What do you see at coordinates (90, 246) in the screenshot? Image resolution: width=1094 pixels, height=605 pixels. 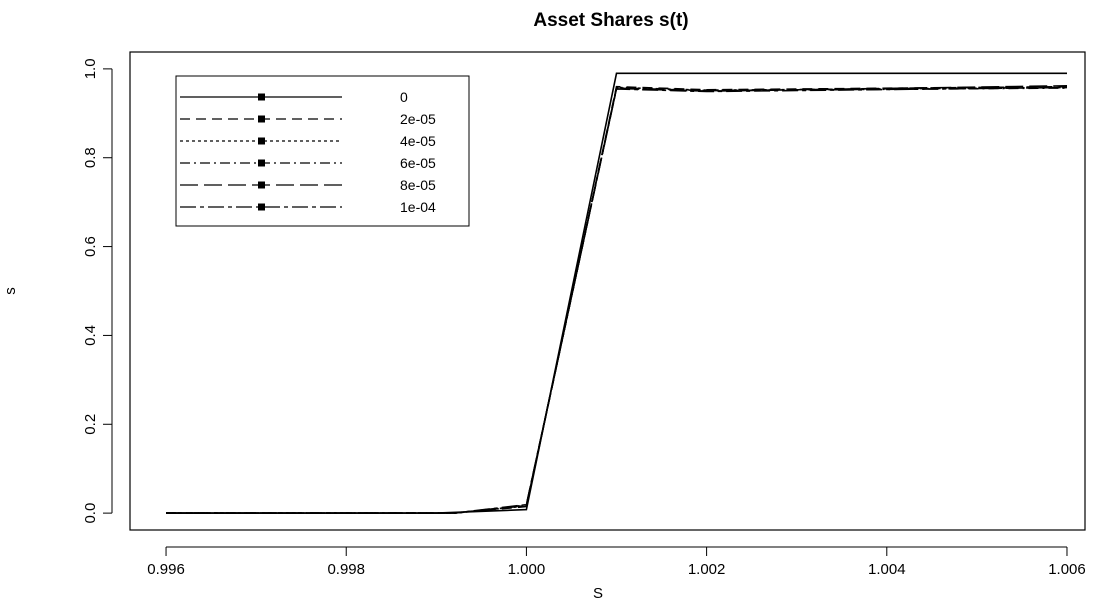 I see `y-tick-label: 0.6` at bounding box center [90, 246].